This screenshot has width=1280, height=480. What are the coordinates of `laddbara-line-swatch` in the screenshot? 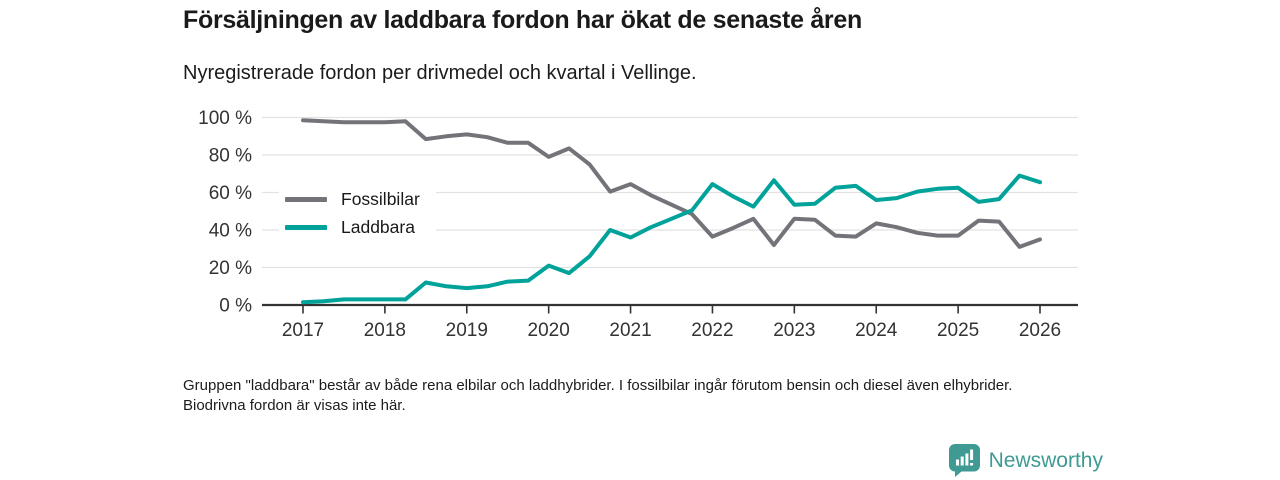 It's located at (306, 227).